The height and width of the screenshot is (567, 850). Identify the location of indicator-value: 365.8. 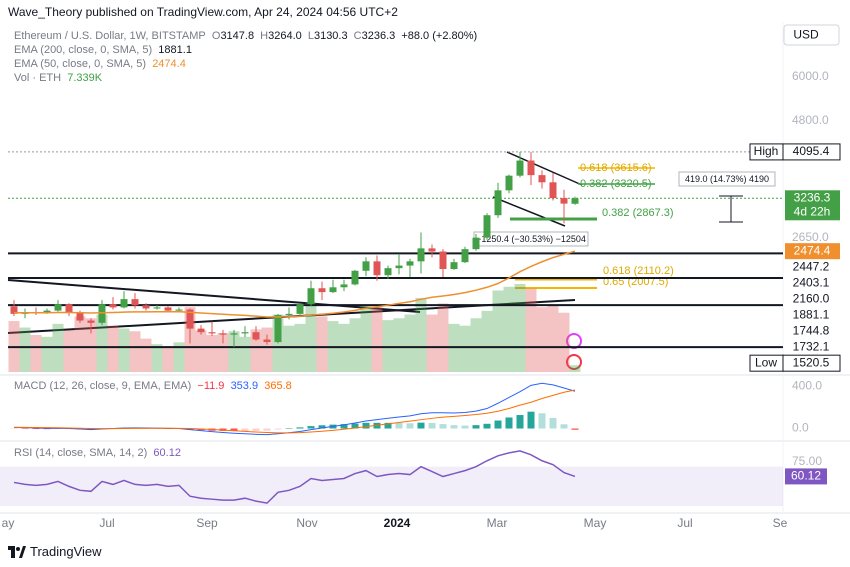
(278, 386).